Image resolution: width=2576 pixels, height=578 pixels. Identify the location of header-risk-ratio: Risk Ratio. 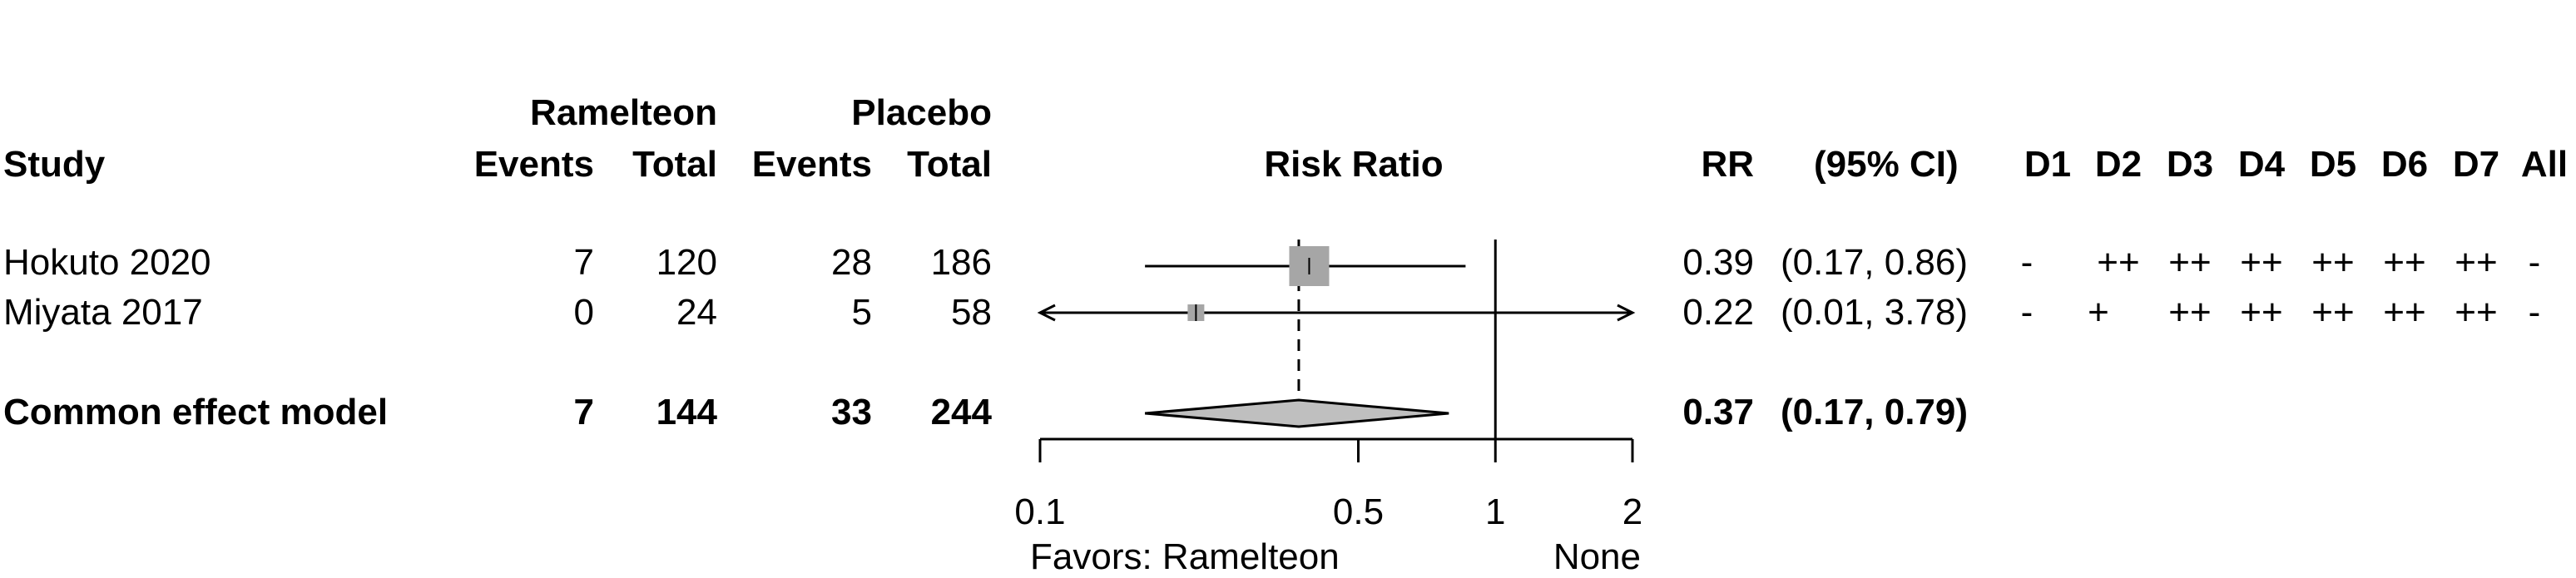
(1353, 165).